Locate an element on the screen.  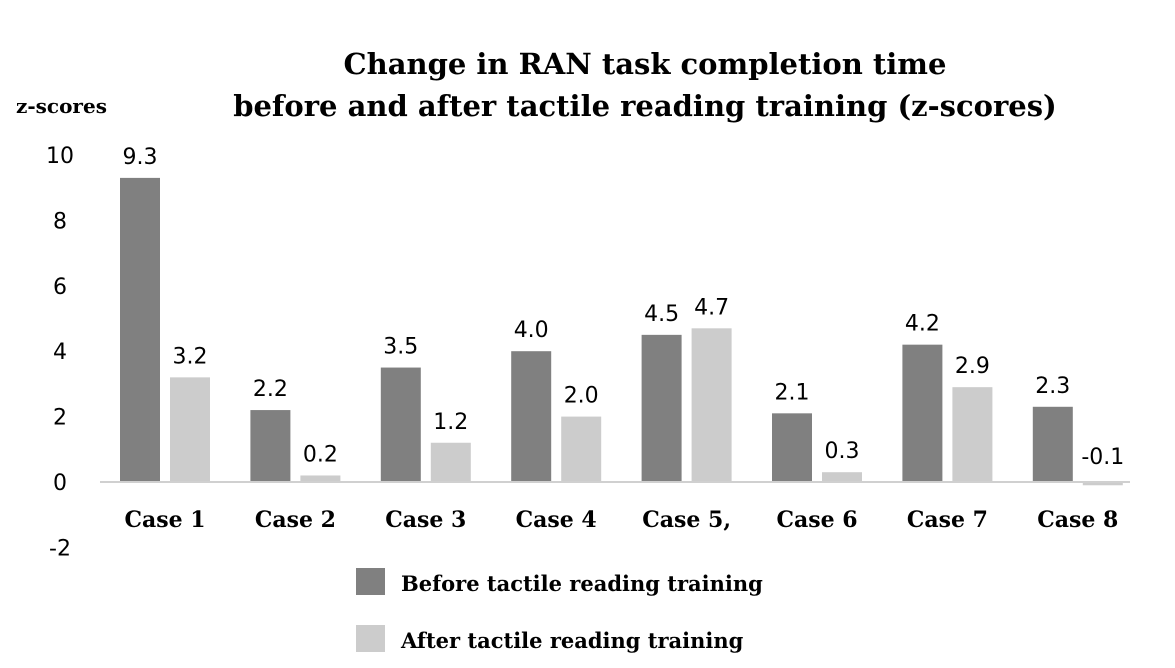
category-label: Case 4 is located at coordinates (556, 520).